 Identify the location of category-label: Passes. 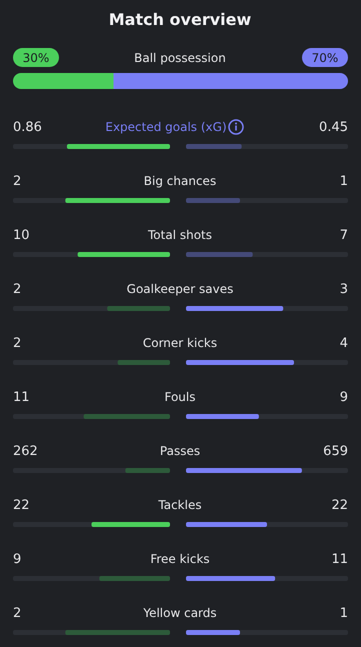
(180, 451).